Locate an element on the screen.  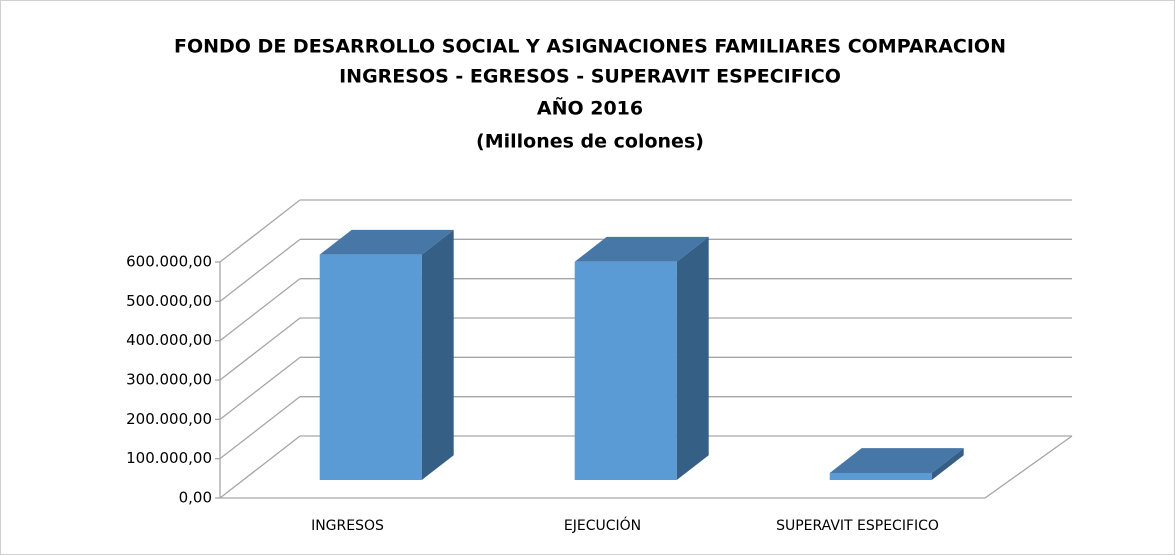
chart-title: AÑO 2016 is located at coordinates (590, 108).